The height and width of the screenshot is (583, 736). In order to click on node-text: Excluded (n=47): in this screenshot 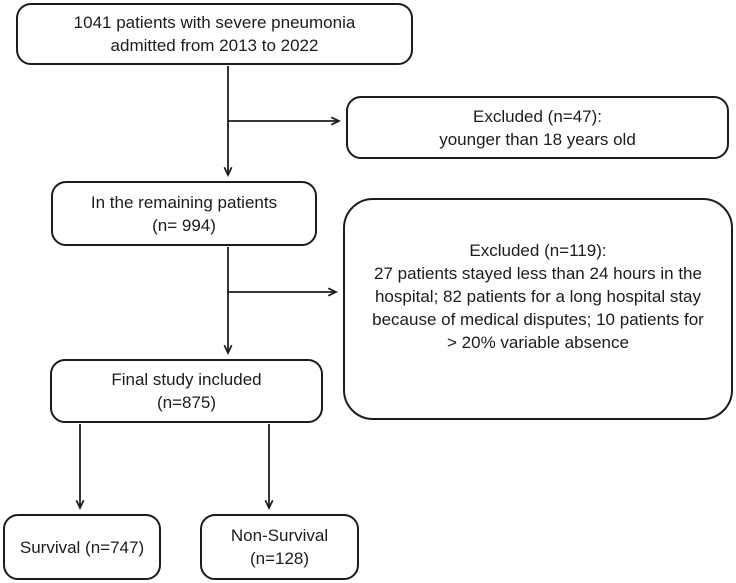, I will do `click(537, 116)`.